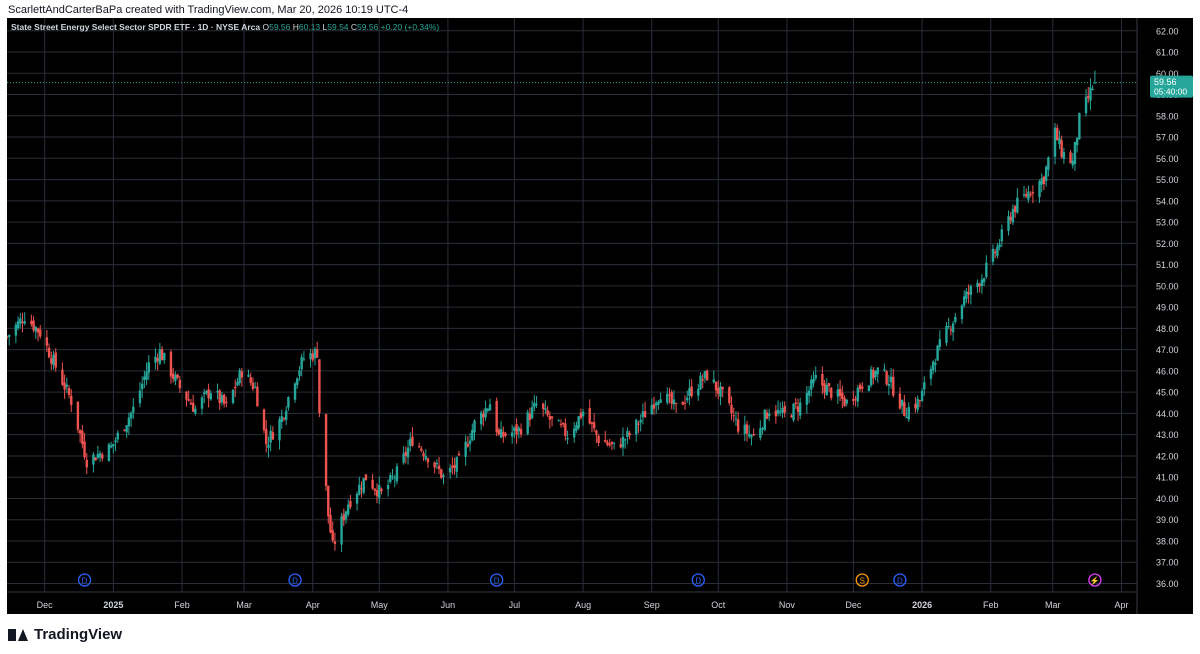 This screenshot has width=1200, height=654. What do you see at coordinates (900, 580) in the screenshot?
I see `event-marker-circle` at bounding box center [900, 580].